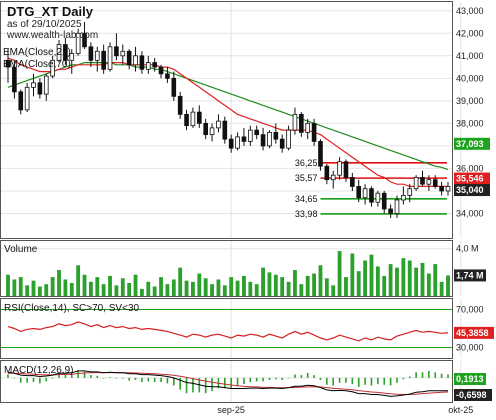  I want to click on volume-title: Volume, so click(21, 249).